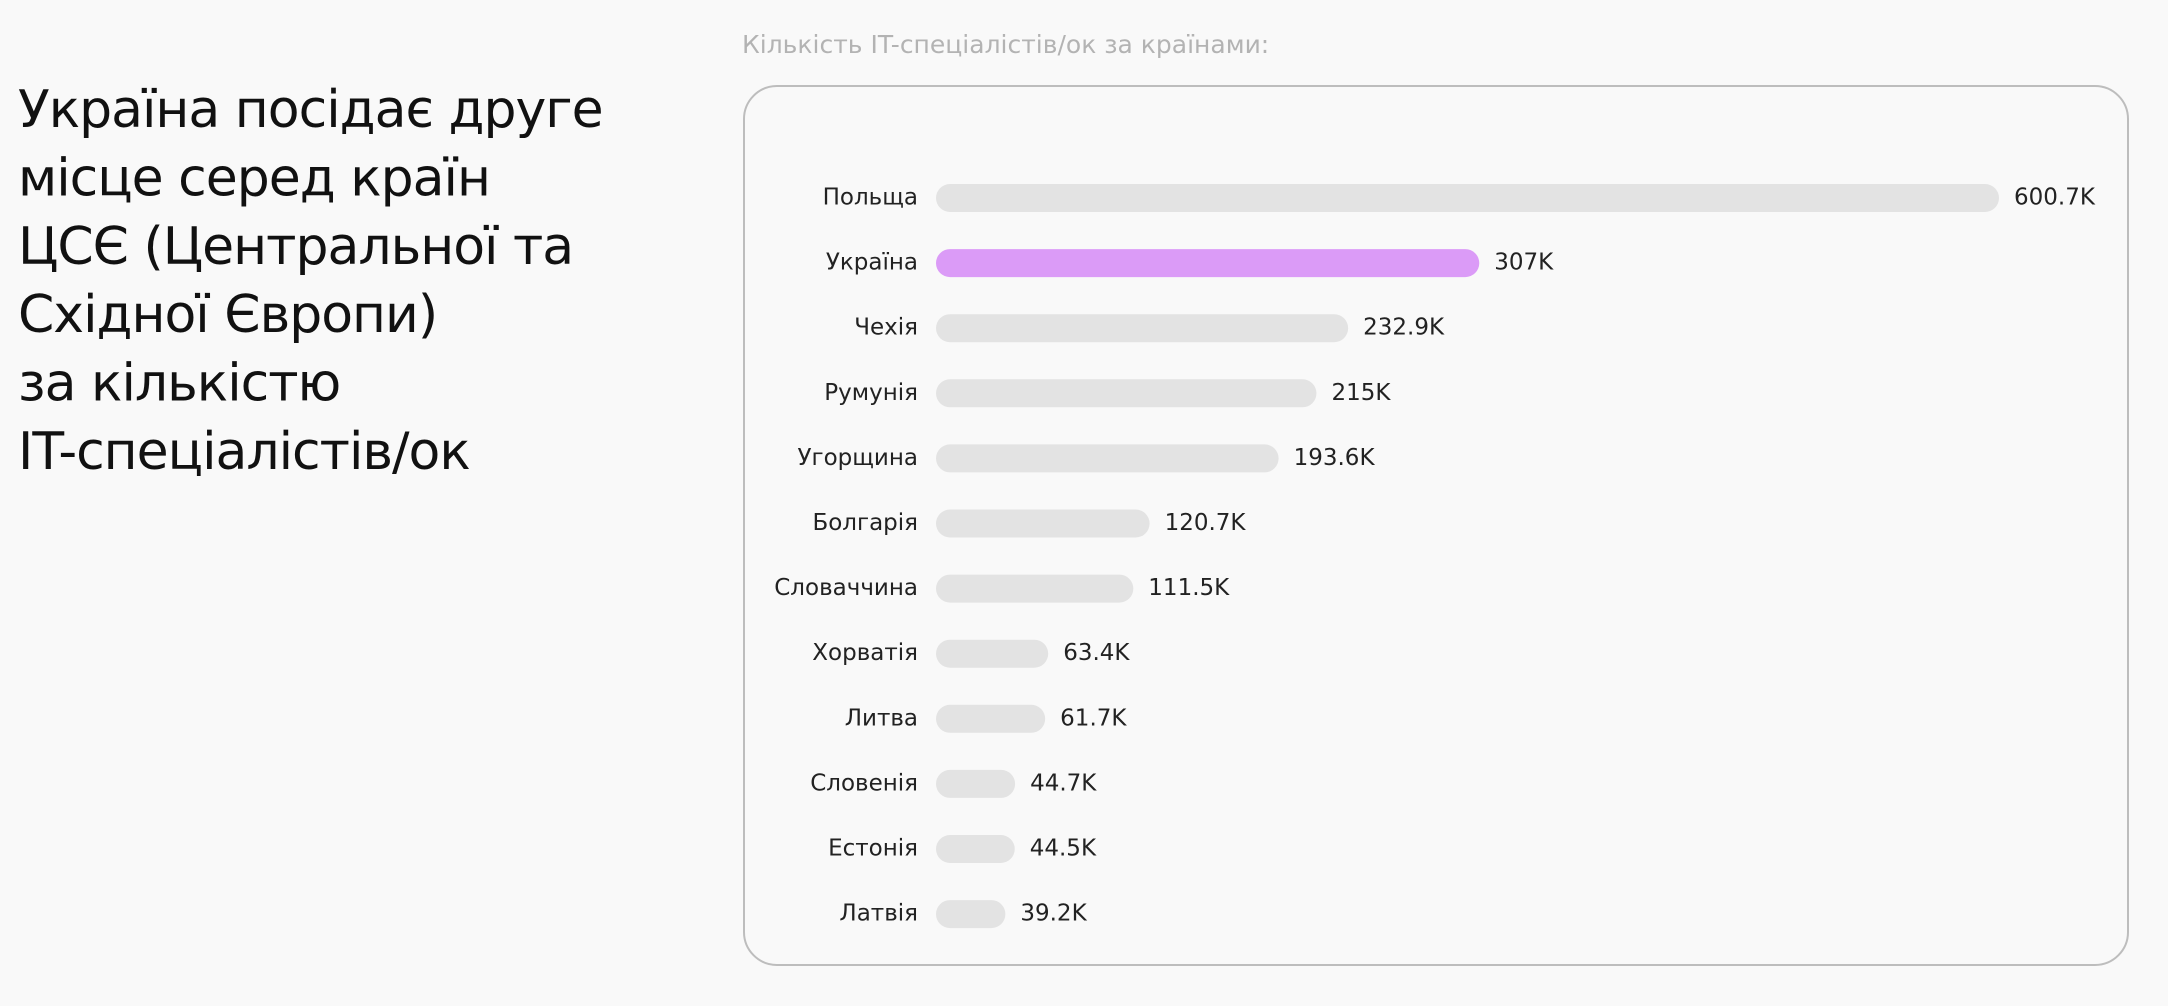  What do you see at coordinates (1096, 653) in the screenshot?
I see `value-label: 63.4K` at bounding box center [1096, 653].